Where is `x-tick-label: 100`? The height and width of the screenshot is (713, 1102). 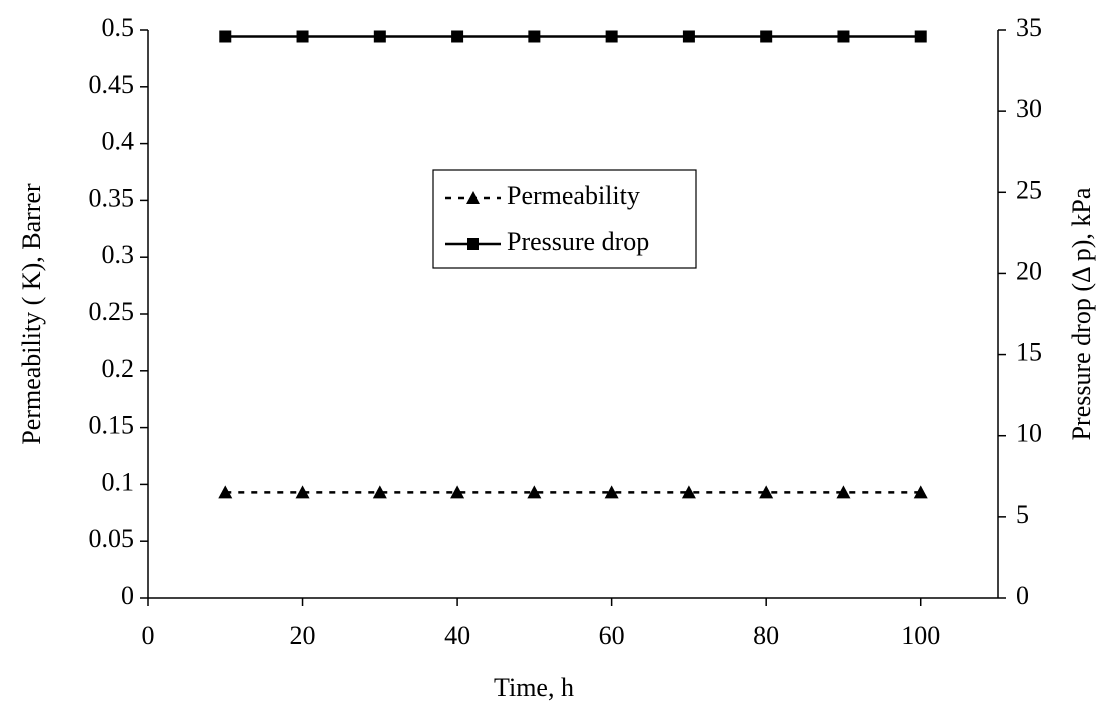 x-tick-label: 100 is located at coordinates (920, 635).